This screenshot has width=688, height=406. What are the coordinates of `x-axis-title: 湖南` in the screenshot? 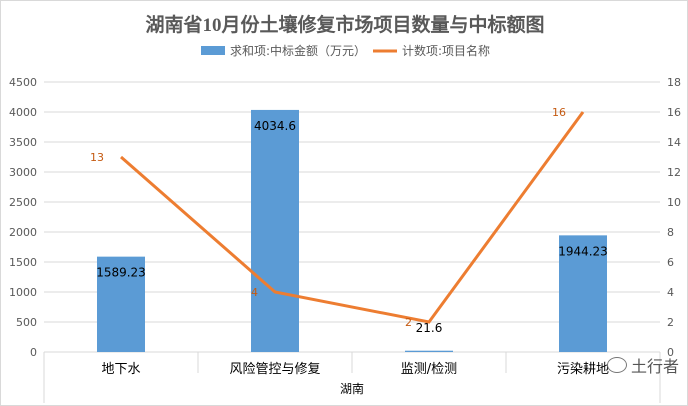 It's located at (352, 388).